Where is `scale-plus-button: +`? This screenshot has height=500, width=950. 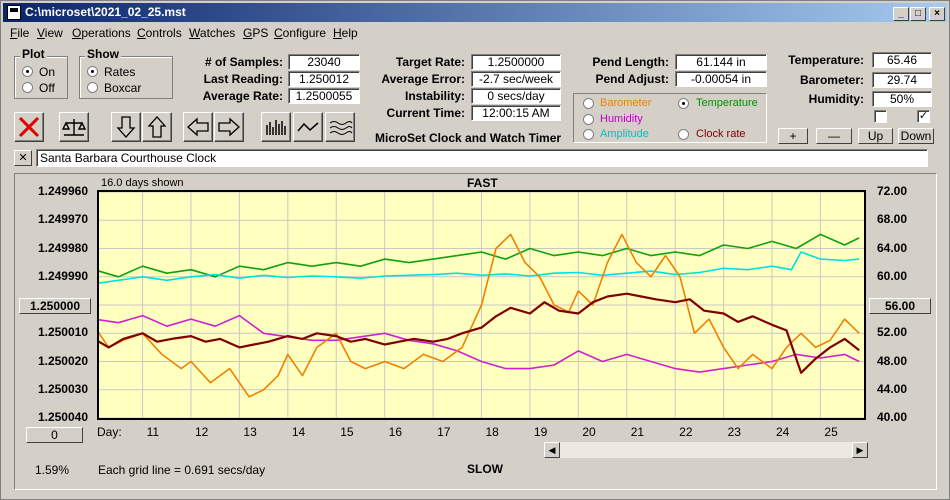 scale-plus-button: + is located at coordinates (793, 136).